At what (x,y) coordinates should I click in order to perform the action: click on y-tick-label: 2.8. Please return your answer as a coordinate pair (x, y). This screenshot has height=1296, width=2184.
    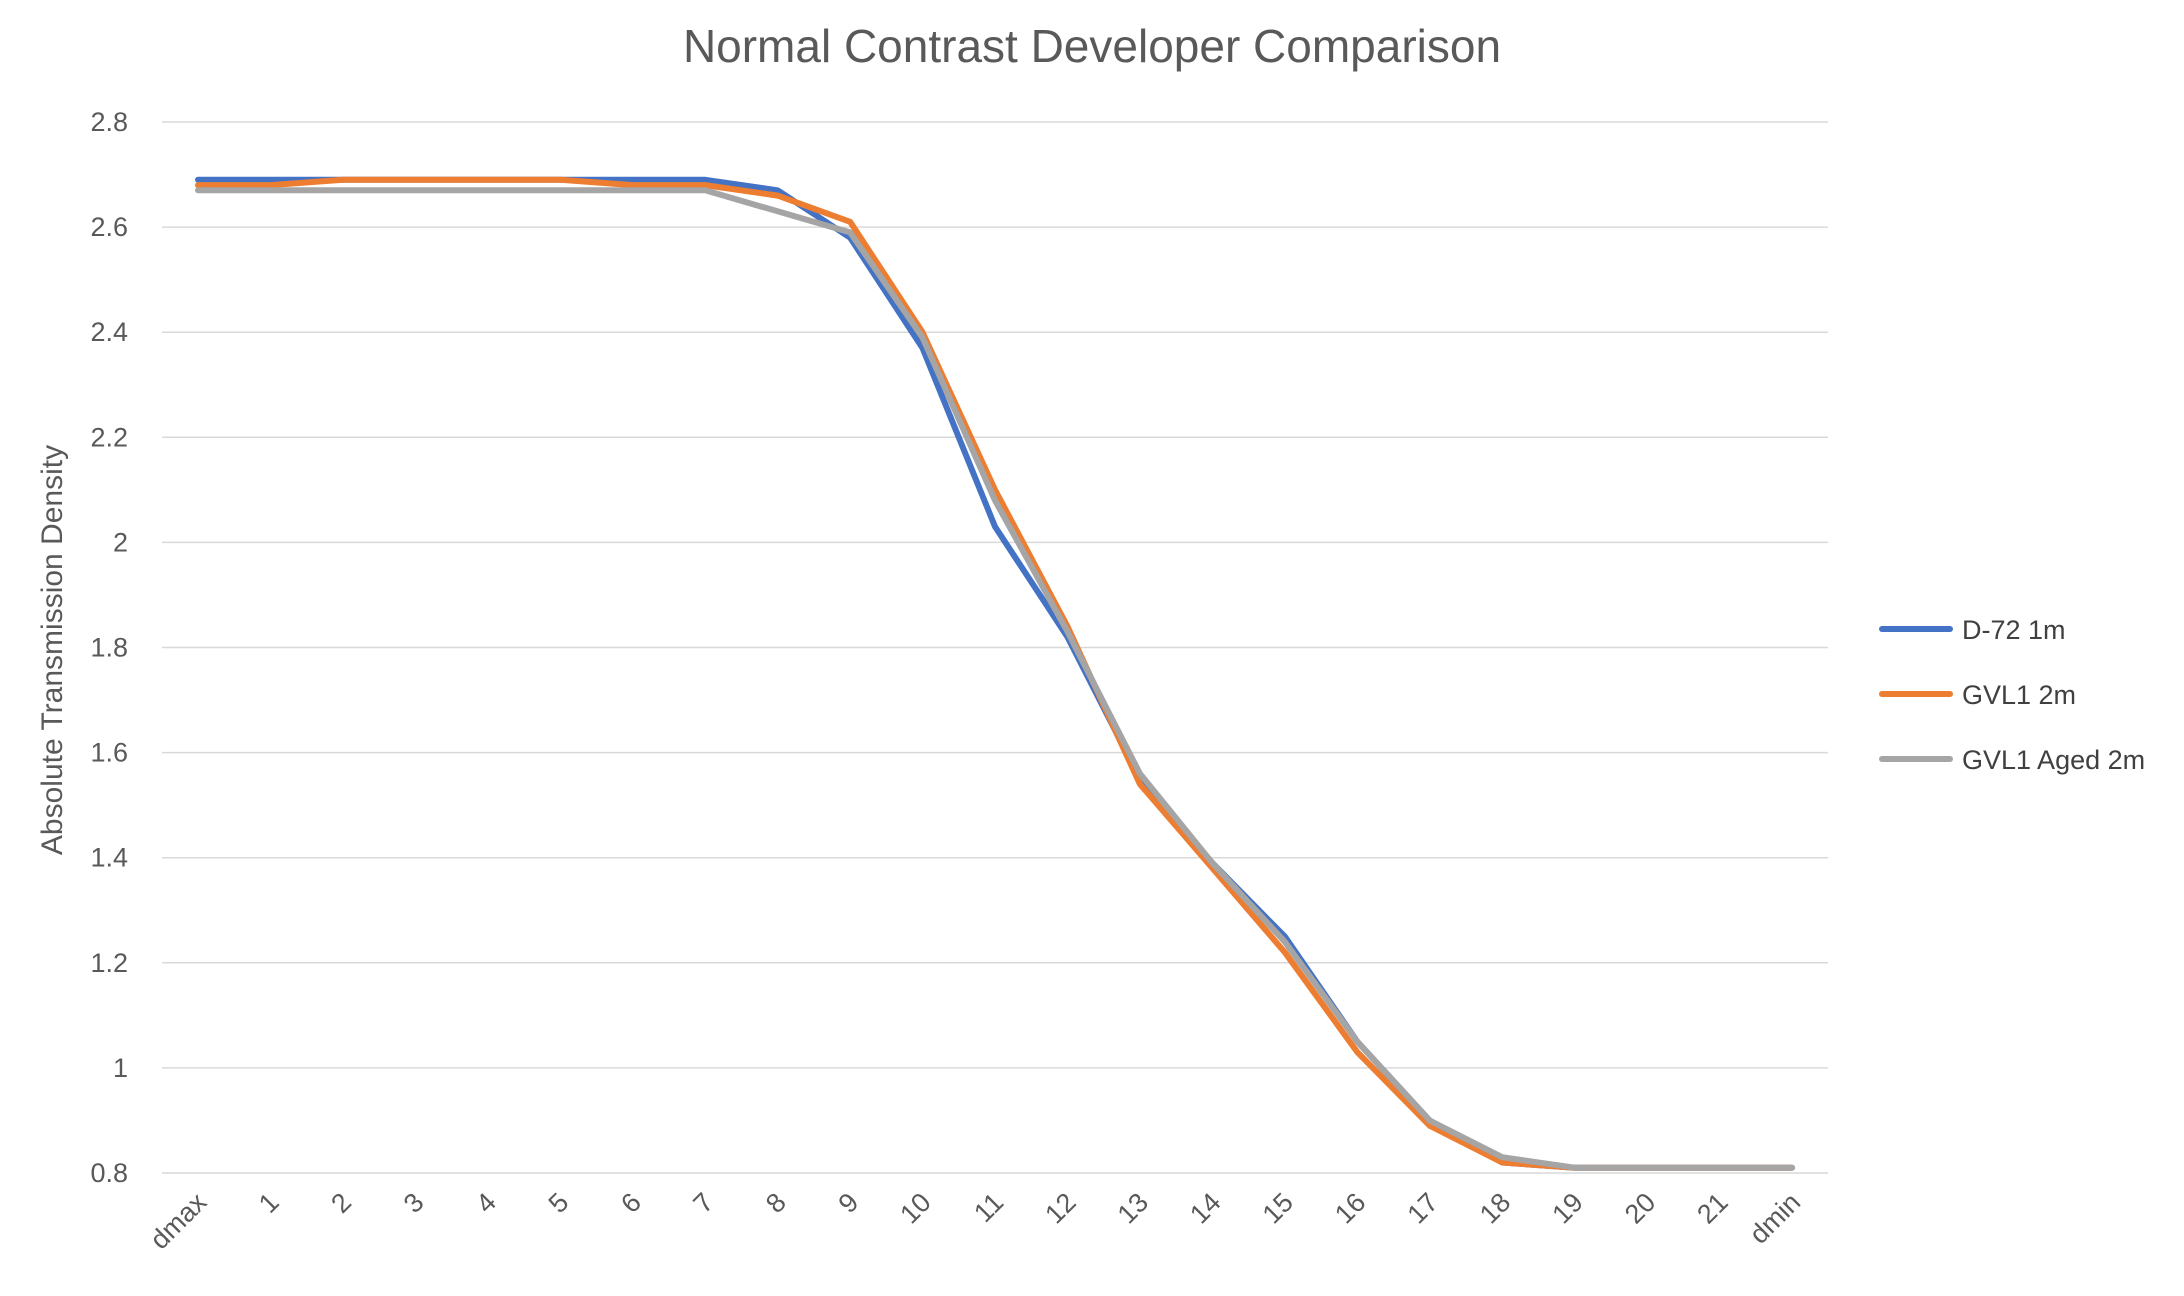
    Looking at the image, I should click on (109, 122).